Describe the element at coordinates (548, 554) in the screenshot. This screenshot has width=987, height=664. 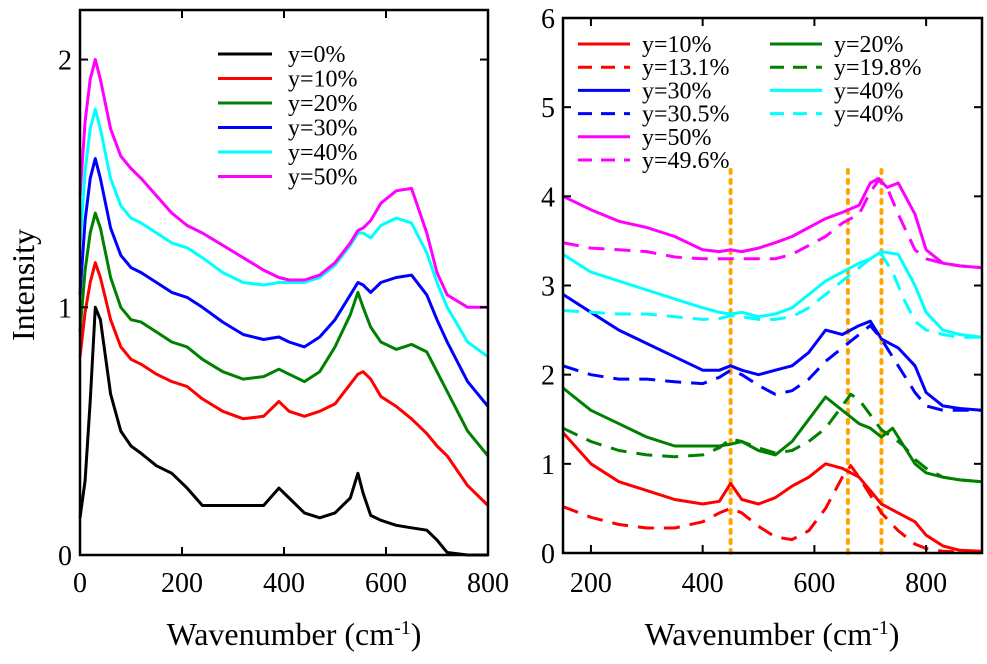
I see `right-y-tick-label: 0` at that location.